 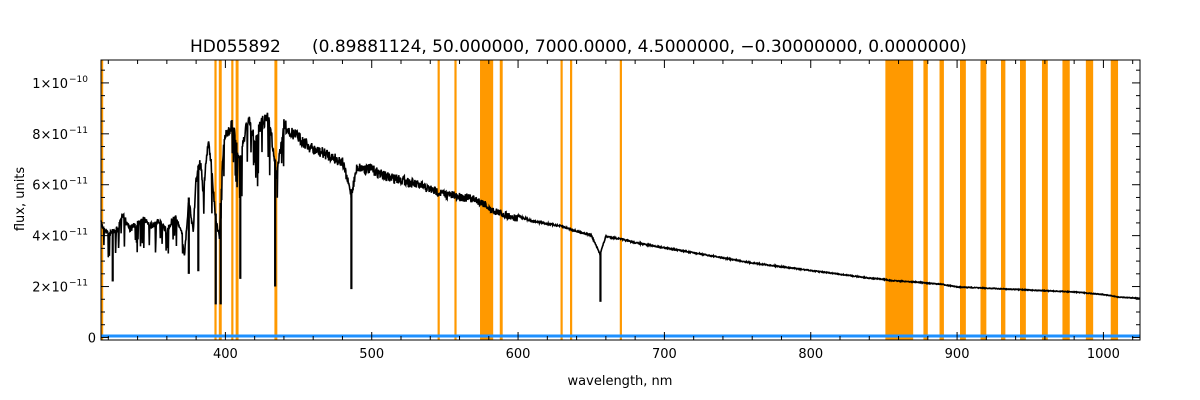 What do you see at coordinates (518, 354) in the screenshot?
I see `x-tick-label: 600` at bounding box center [518, 354].